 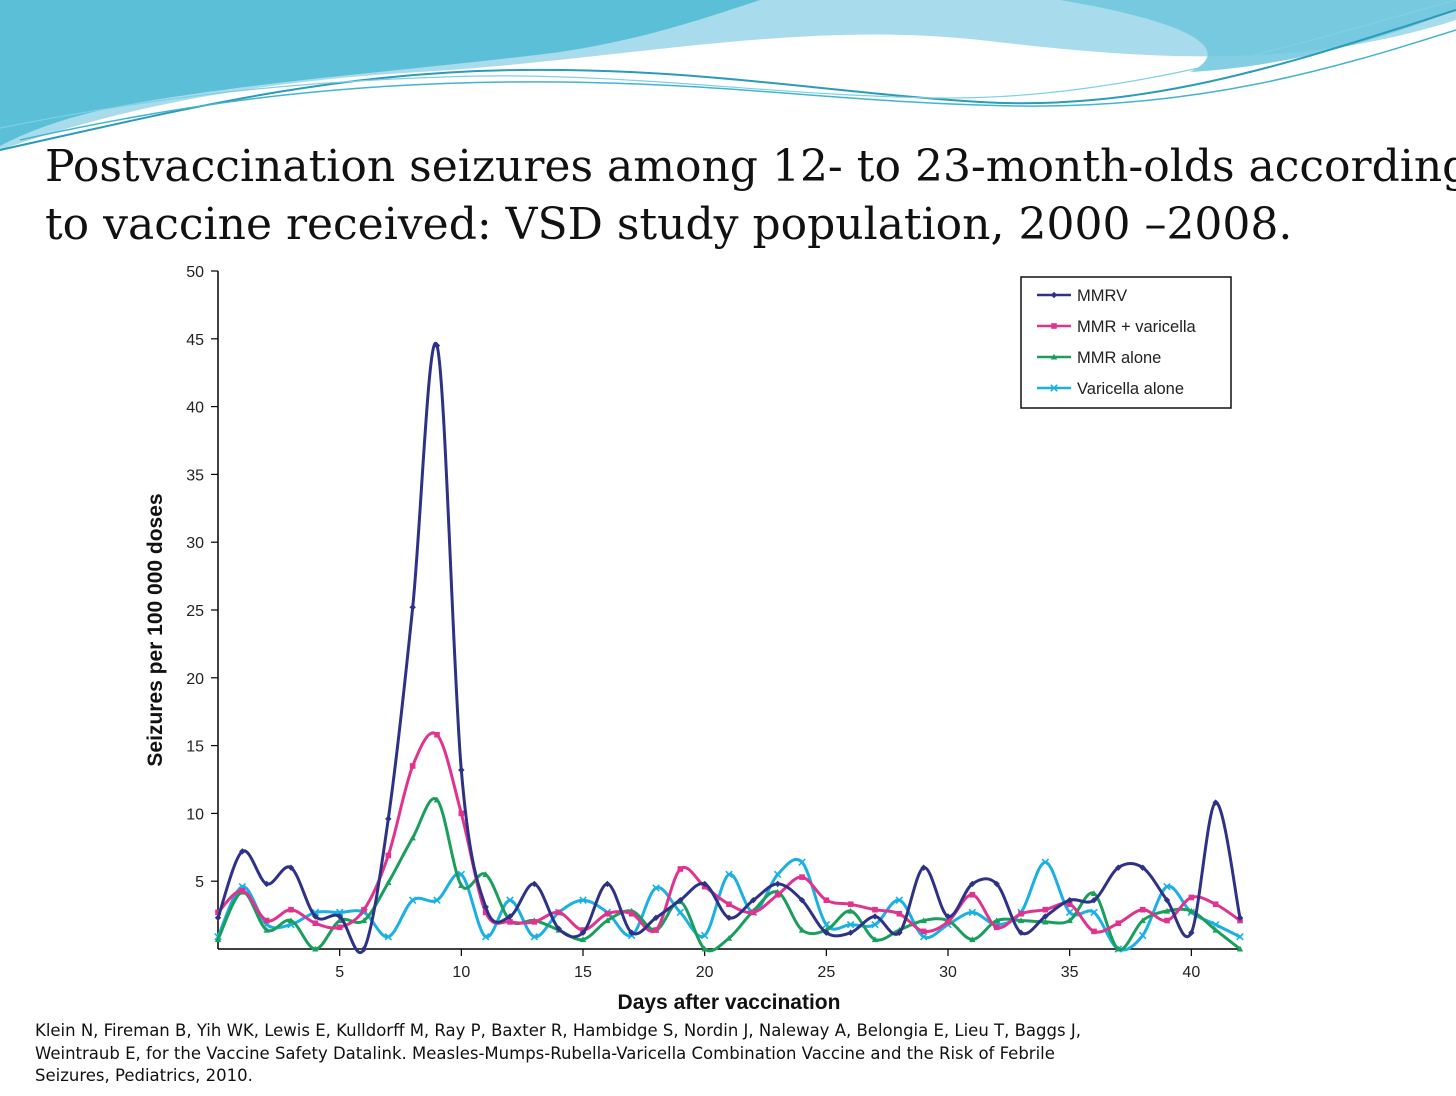 What do you see at coordinates (1119, 358) in the screenshot?
I see `legend-label-mmr-alone: MMR alone` at bounding box center [1119, 358].